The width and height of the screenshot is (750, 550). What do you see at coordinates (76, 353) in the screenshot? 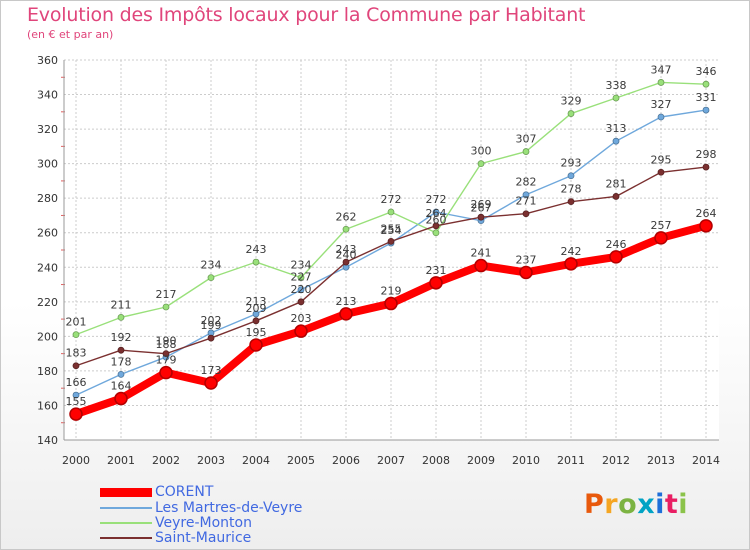
I see `data-label-saint-maurice: 183` at bounding box center [76, 353].